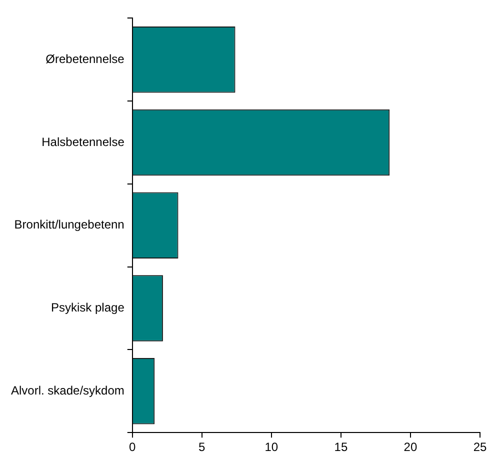 The image size is (498, 466). I want to click on x-tick-label: 15, so click(341, 447).